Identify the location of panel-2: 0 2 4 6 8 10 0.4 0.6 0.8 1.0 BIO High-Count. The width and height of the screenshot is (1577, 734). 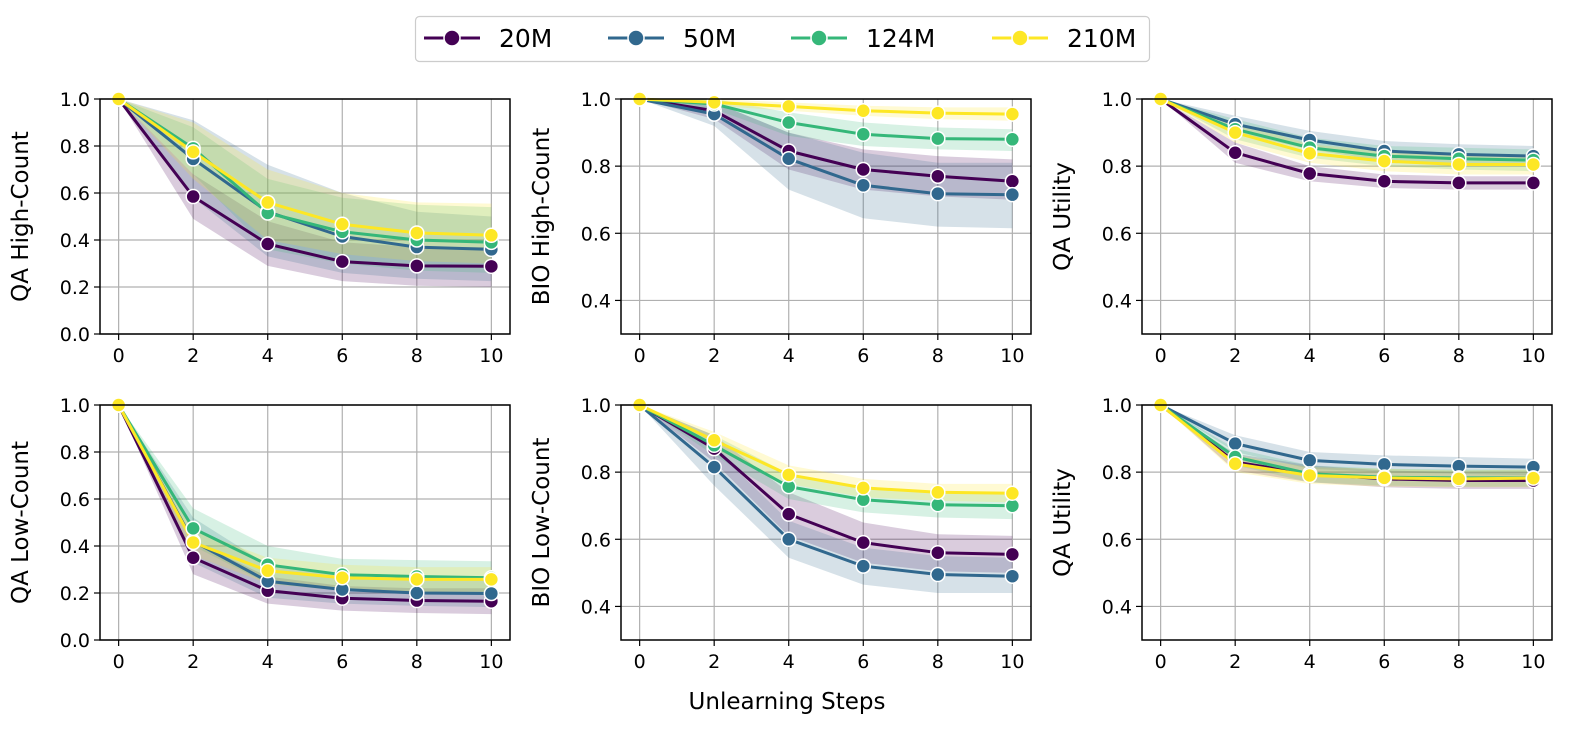
(780, 228).